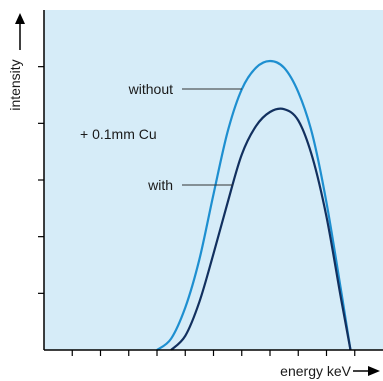 Image resolution: width=383 pixels, height=381 pixels. What do you see at coordinates (15, 84) in the screenshot?
I see `y-axis-label: intensity` at bounding box center [15, 84].